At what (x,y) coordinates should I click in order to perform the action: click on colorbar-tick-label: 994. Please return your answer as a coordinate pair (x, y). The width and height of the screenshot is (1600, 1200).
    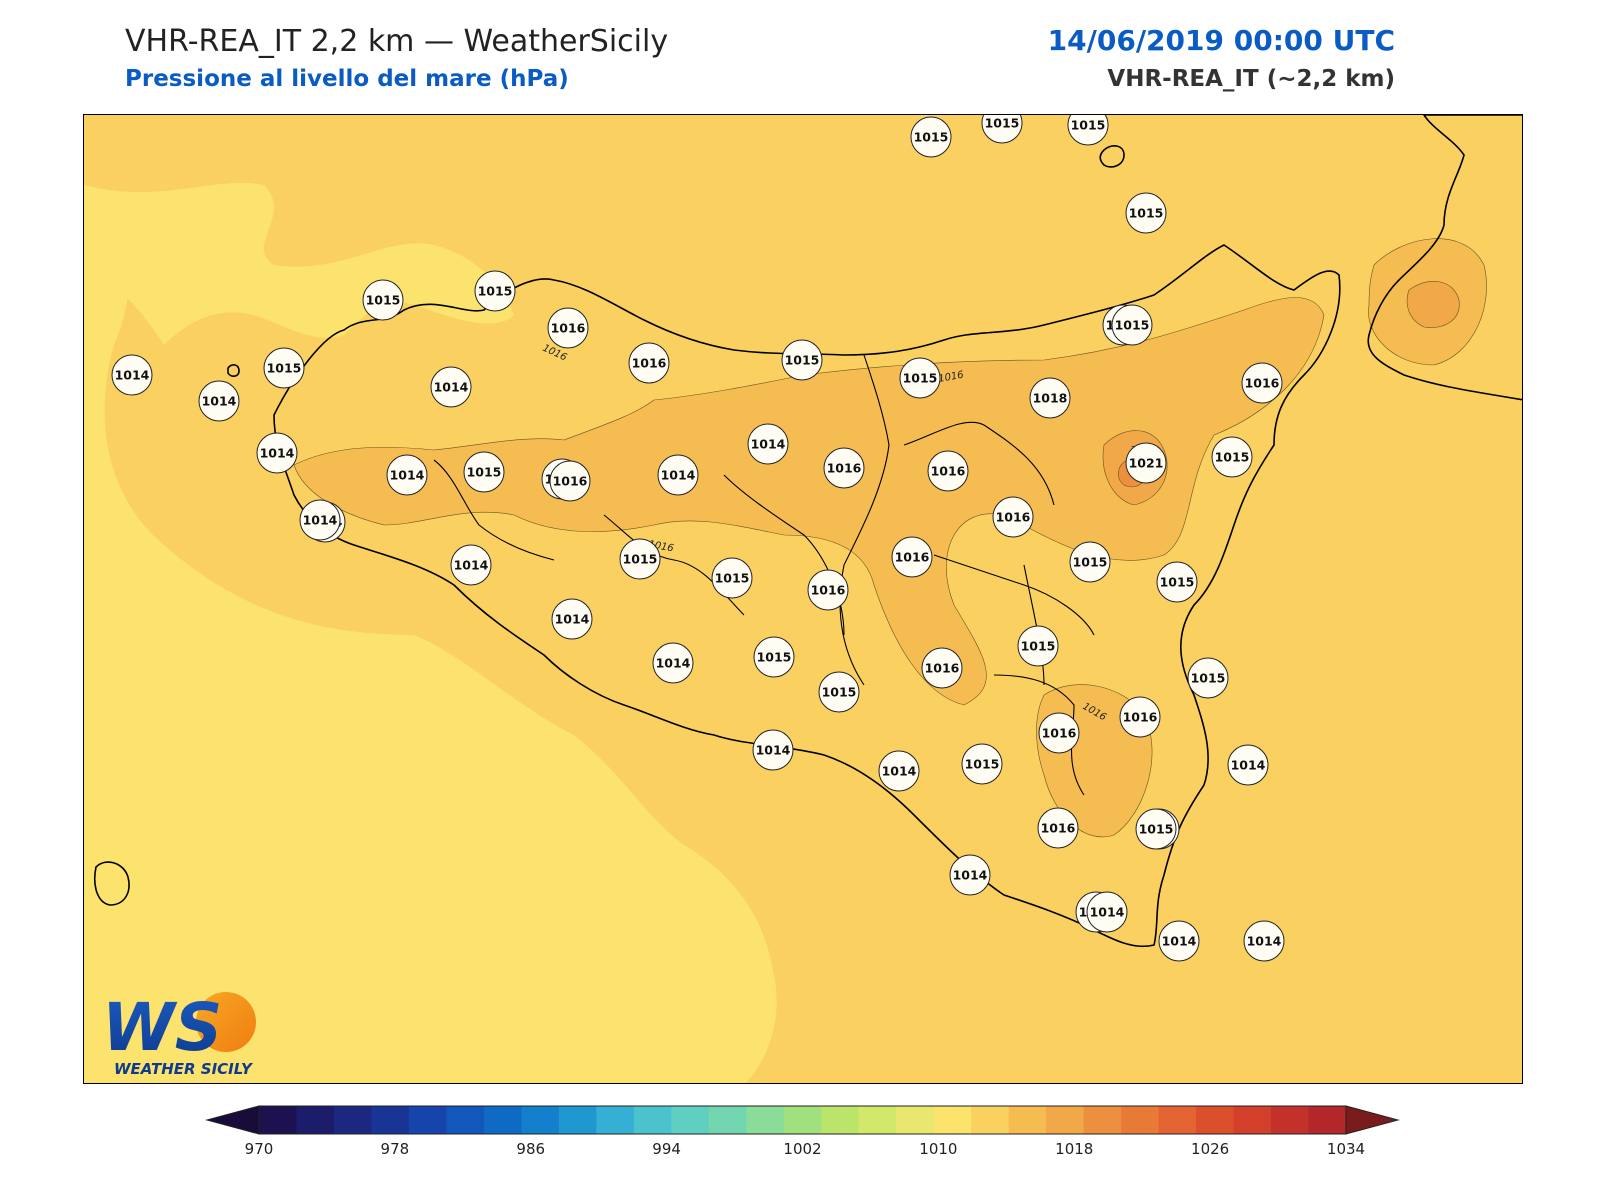
    Looking at the image, I should click on (666, 1149).